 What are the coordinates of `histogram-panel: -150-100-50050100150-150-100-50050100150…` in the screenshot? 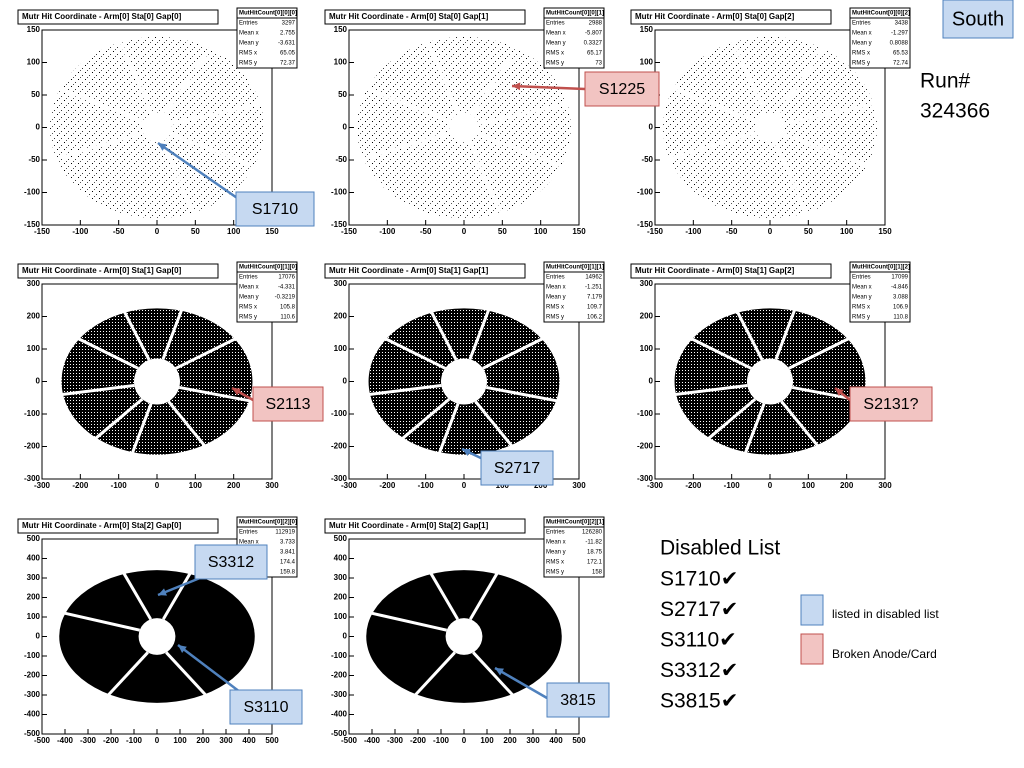 It's located at (770, 121).